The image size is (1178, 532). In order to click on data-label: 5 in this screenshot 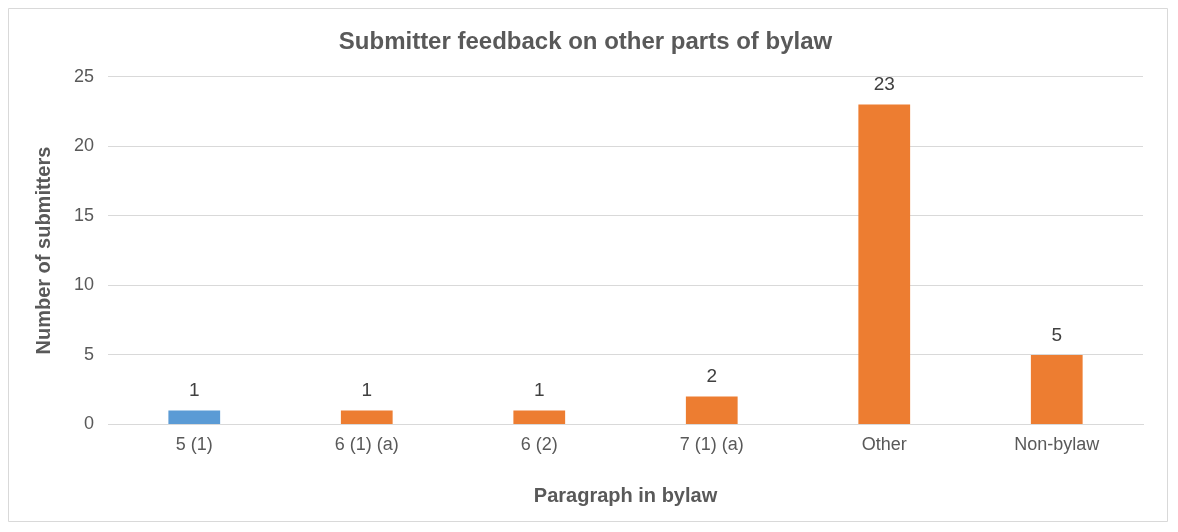, I will do `click(1057, 334)`.